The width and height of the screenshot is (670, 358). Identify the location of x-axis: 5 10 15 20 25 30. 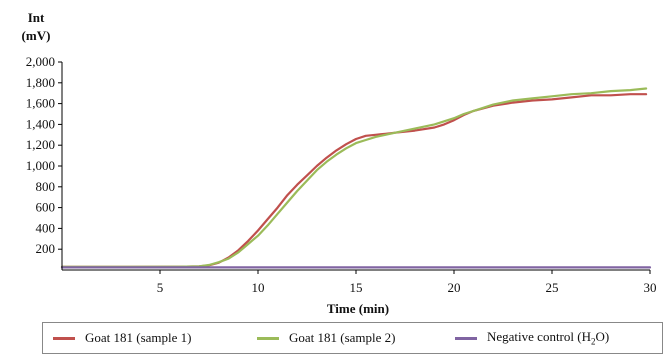
(407, 282).